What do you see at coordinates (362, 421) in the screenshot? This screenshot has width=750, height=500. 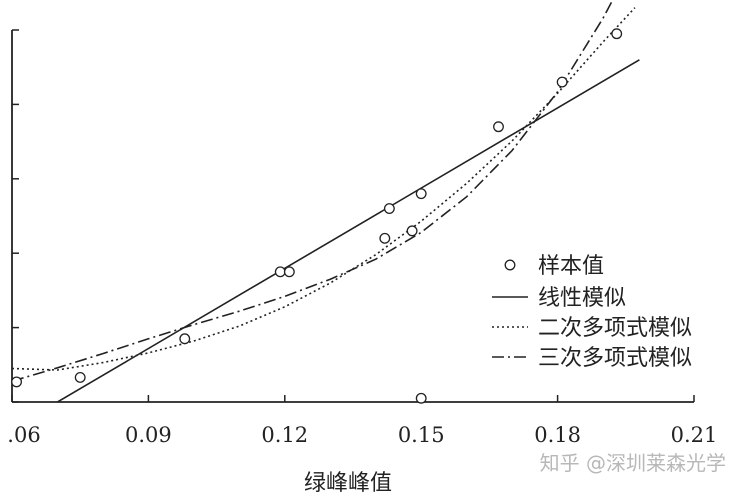 I see `x-axis-ticks: .06 0.09 0.12 0.15 0.18 0.21` at bounding box center [362, 421].